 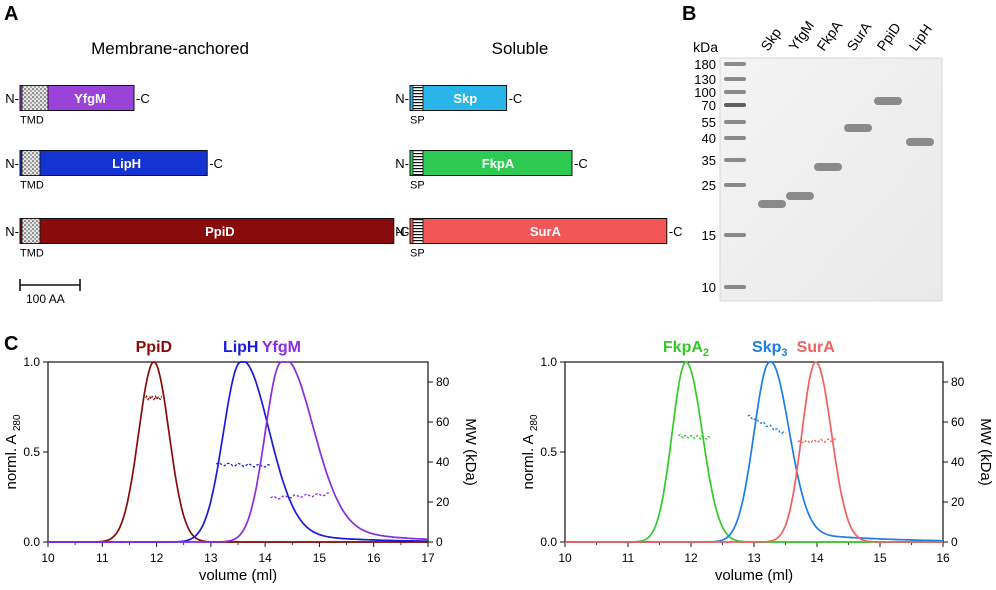 What do you see at coordinates (520, 48) in the screenshot?
I see `soluble-header: Soluble` at bounding box center [520, 48].